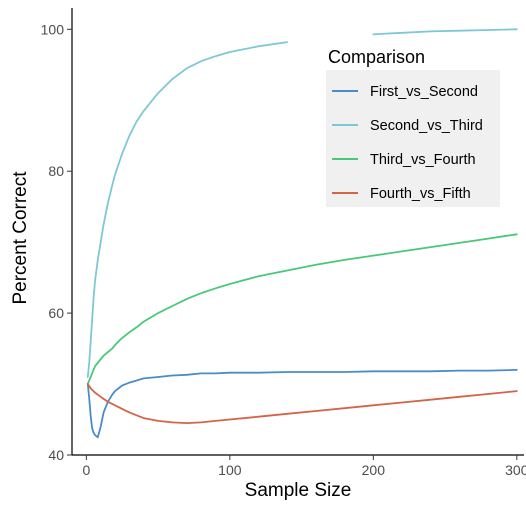  Describe the element at coordinates (298, 490) in the screenshot. I see `x-axis-title: Sample Size` at that location.